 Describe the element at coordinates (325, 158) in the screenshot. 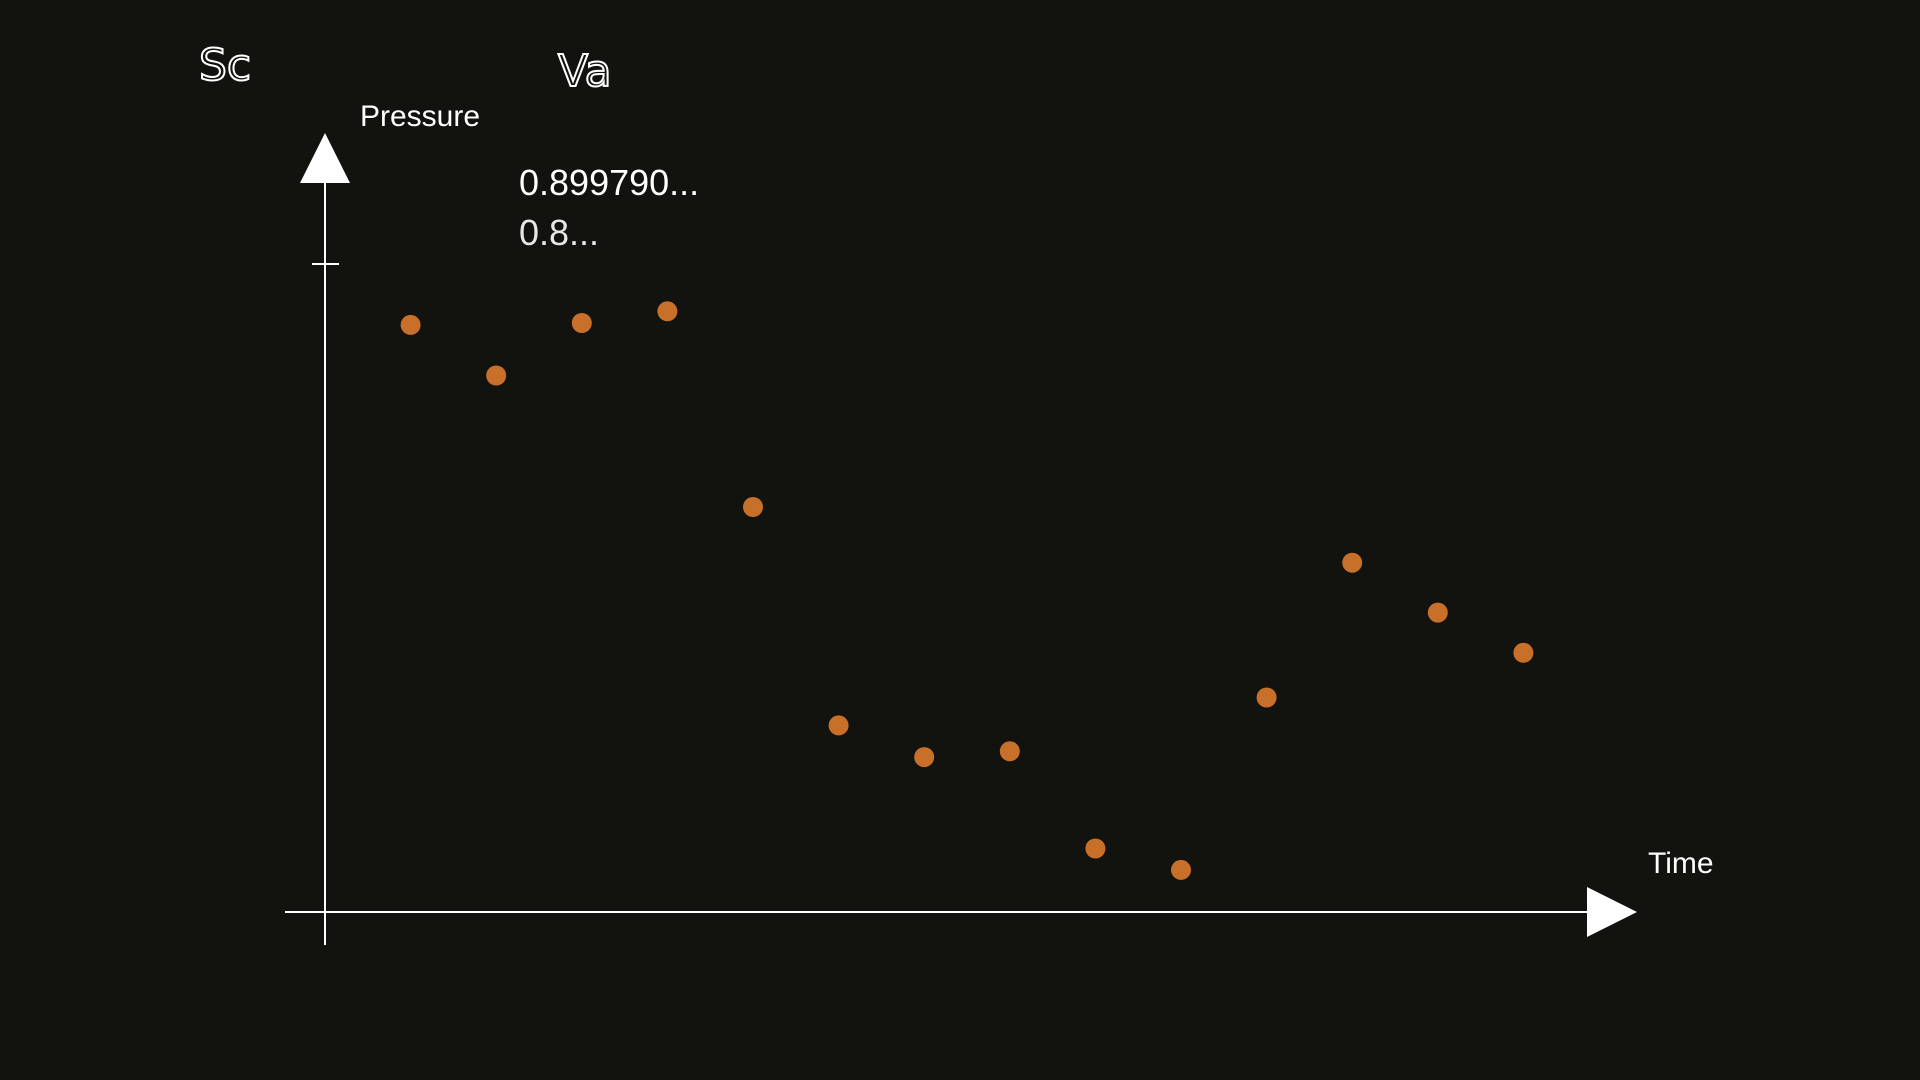

I see `y-axis-arrow` at that location.